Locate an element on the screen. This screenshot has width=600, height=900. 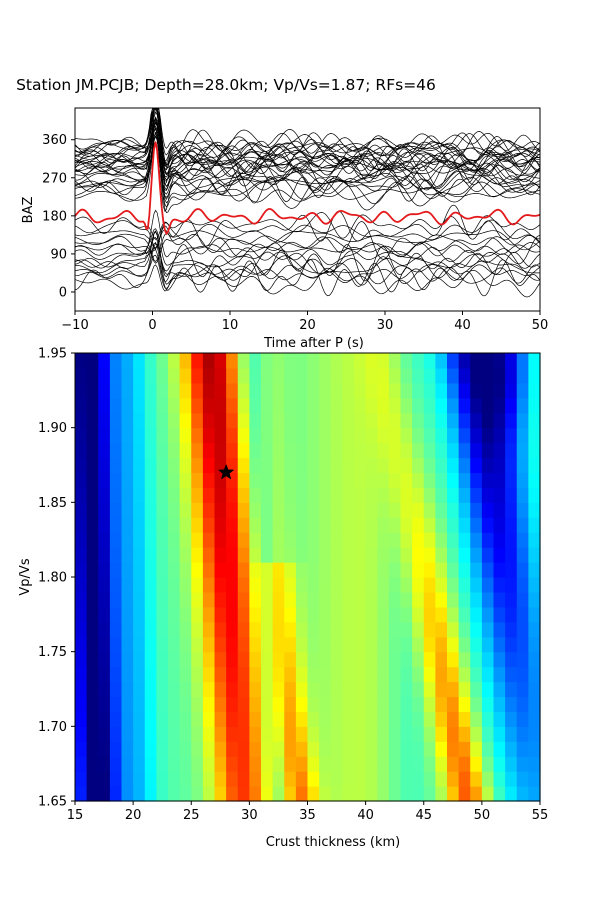
rf-x-tick-label: 50 is located at coordinates (540, 325).